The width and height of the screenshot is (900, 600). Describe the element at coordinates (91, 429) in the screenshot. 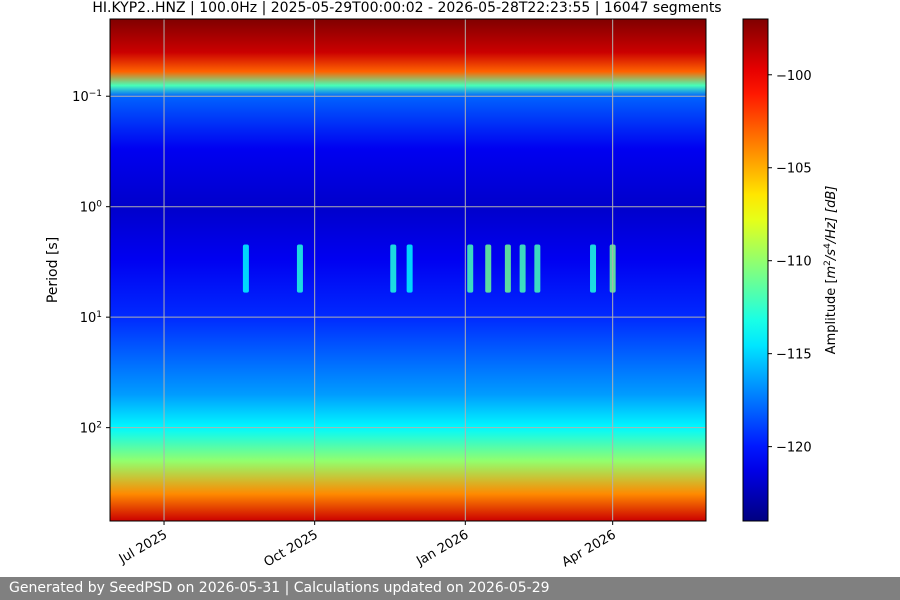

I see `y-tick-label: 10²` at that location.